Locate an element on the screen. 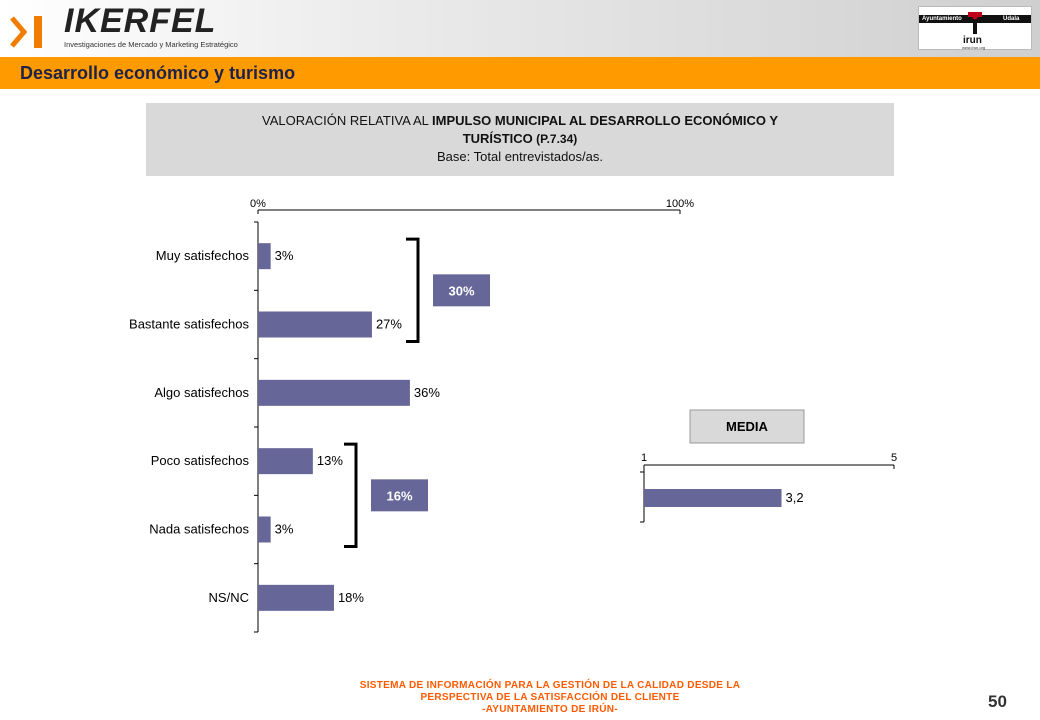 The image size is (1040, 720). page-number: 50 is located at coordinates (997, 701).